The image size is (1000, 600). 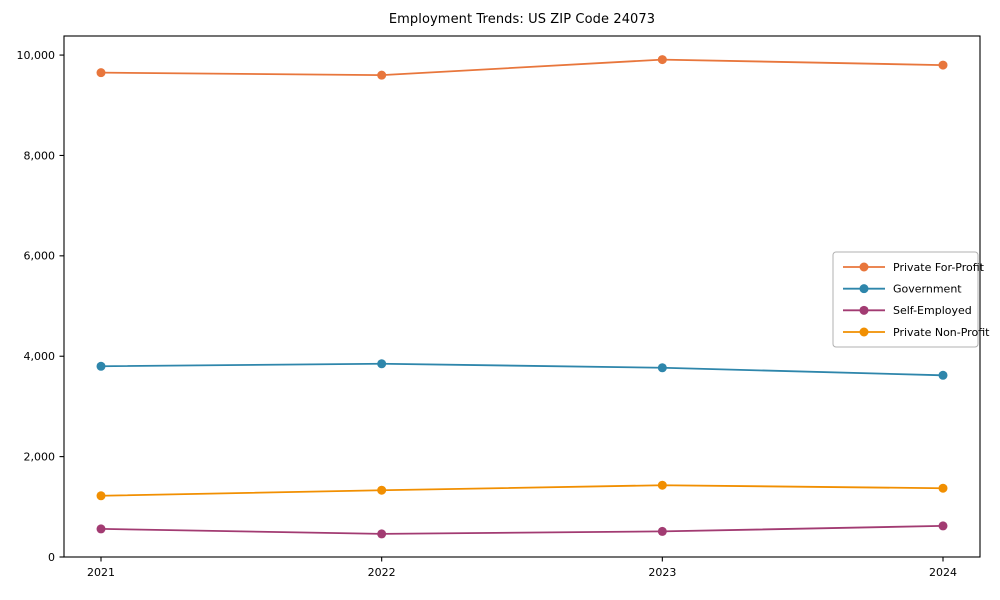 What do you see at coordinates (943, 572) in the screenshot?
I see `x-tick-label: 2024` at bounding box center [943, 572].